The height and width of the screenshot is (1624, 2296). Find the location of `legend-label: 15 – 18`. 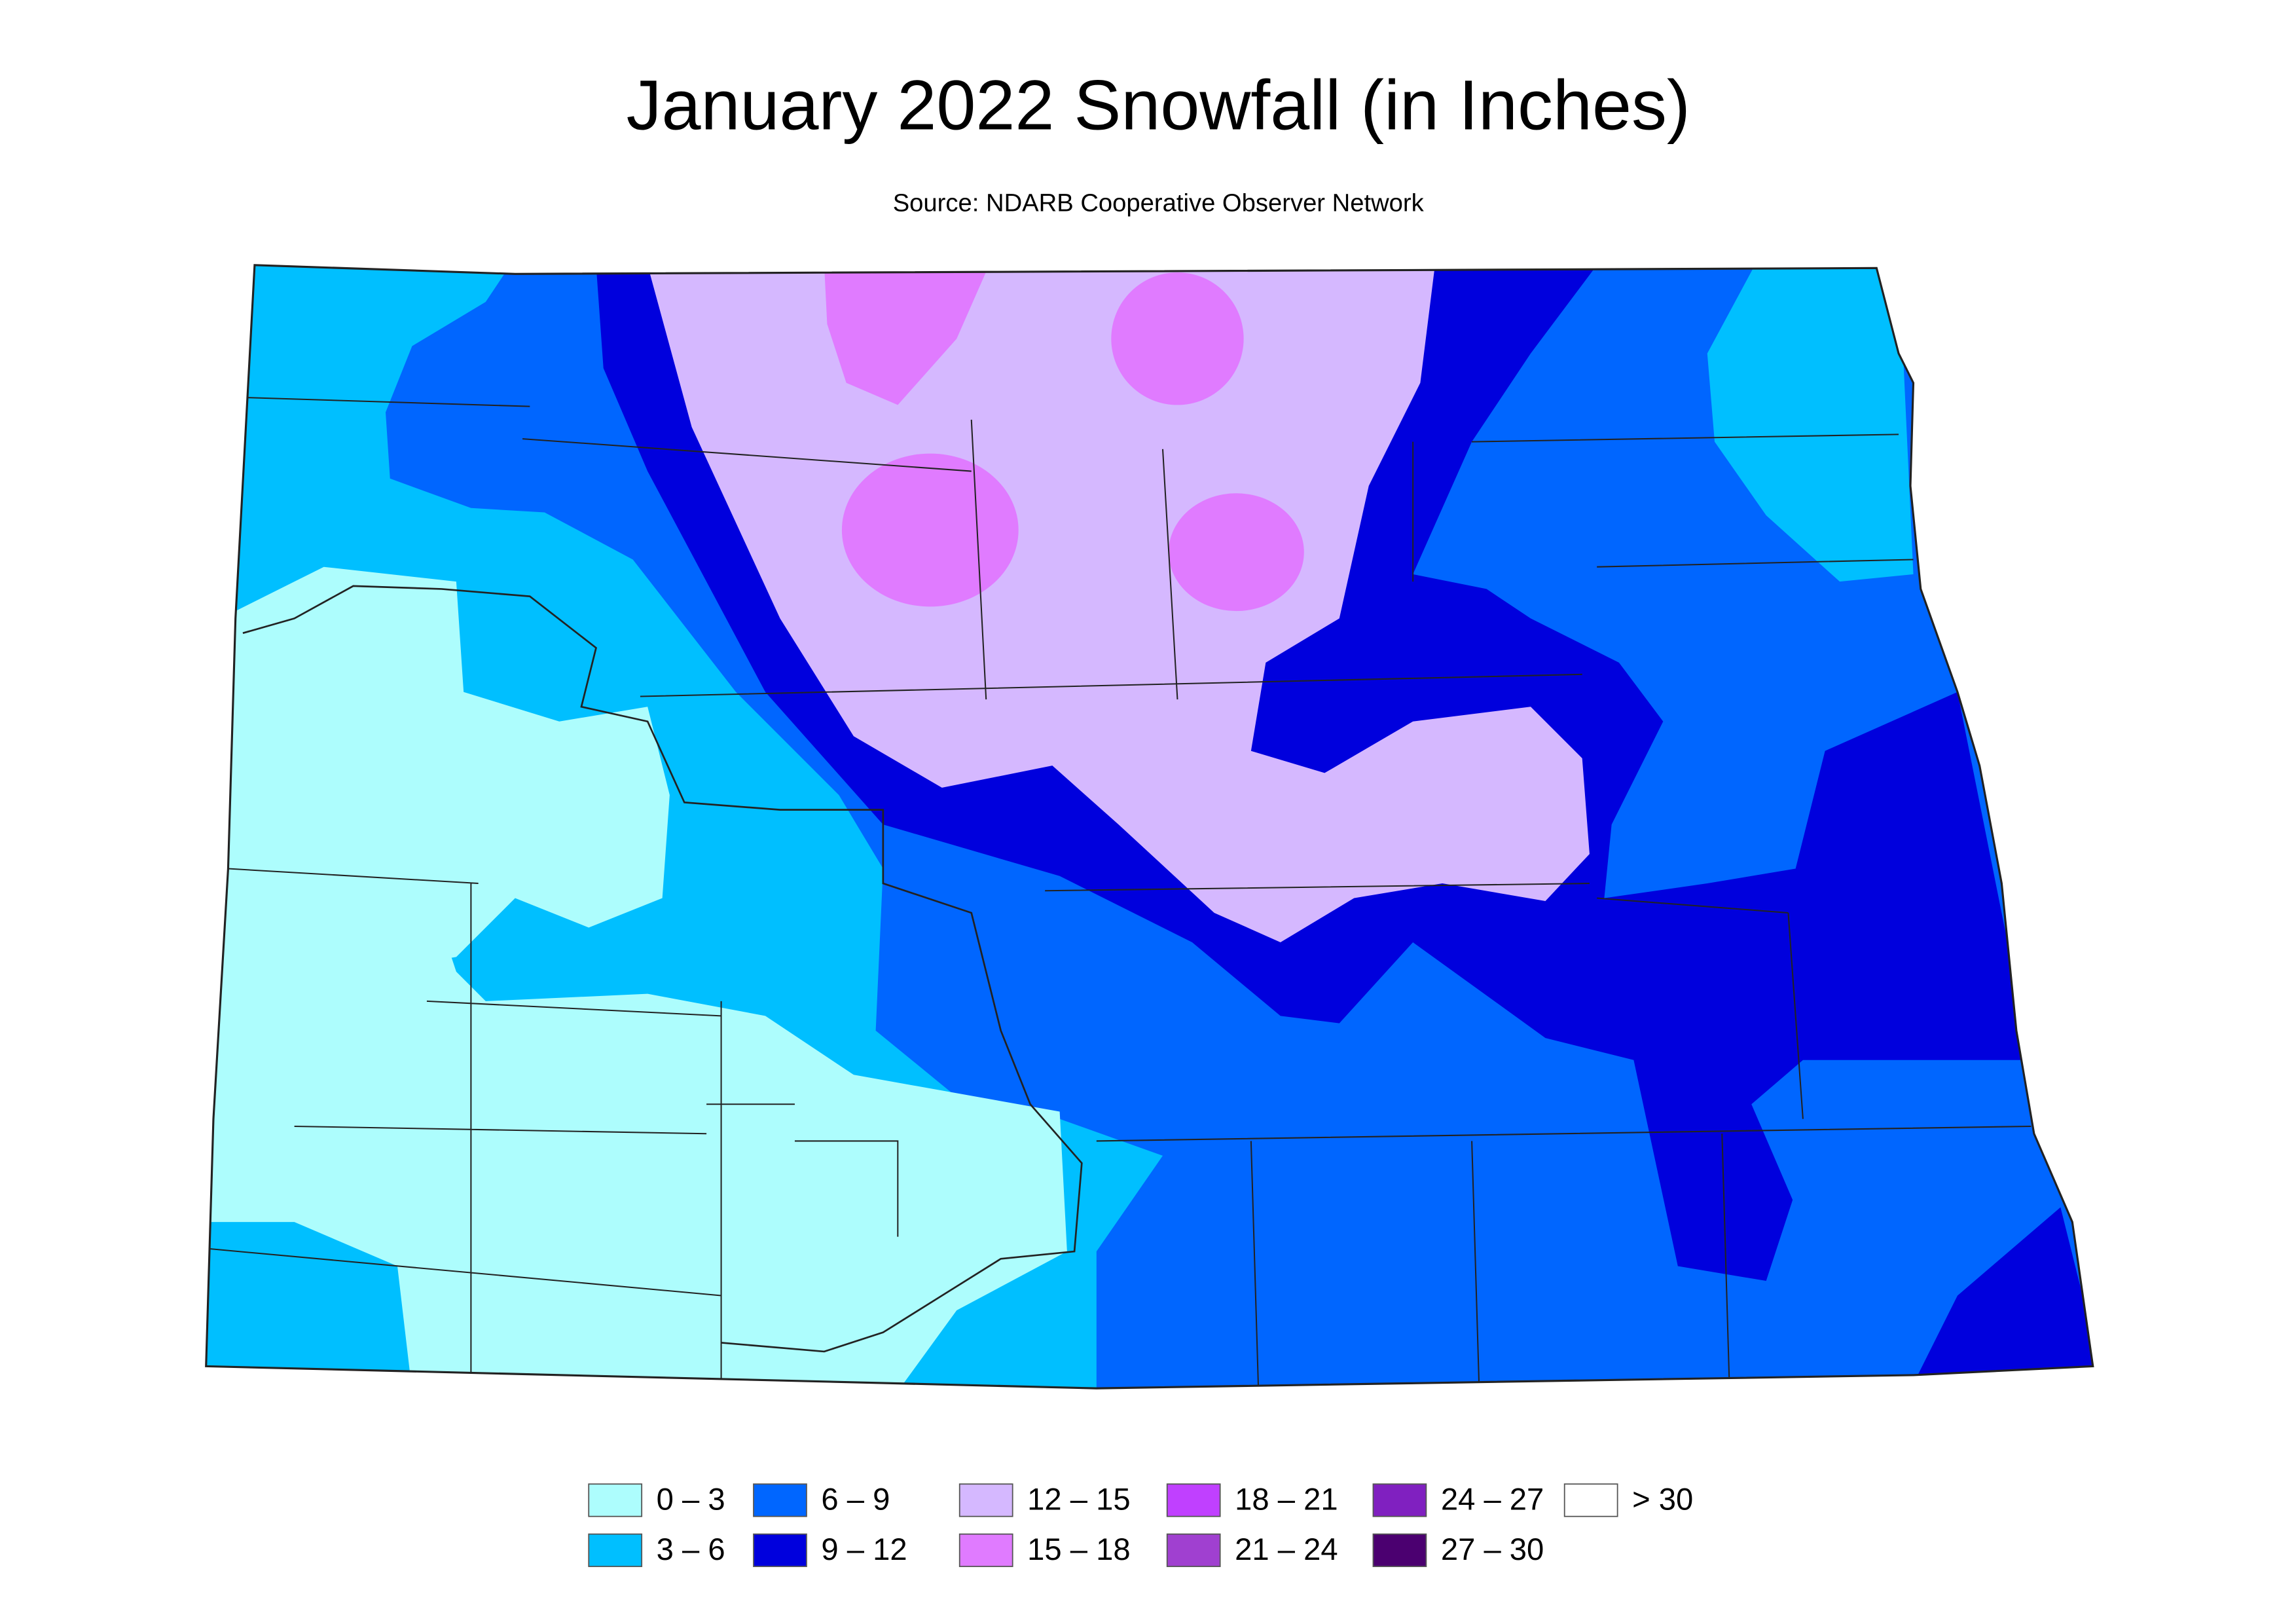

legend-label: 15 – 18 is located at coordinates (1078, 1549).